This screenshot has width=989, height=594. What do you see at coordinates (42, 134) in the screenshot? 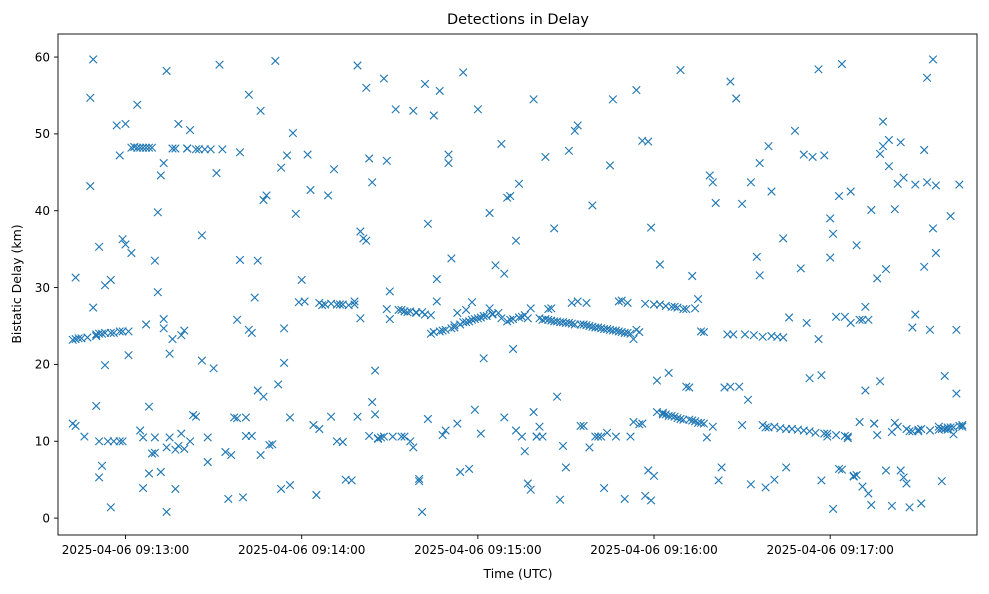
I see `y-tick-label: 50` at bounding box center [42, 134].